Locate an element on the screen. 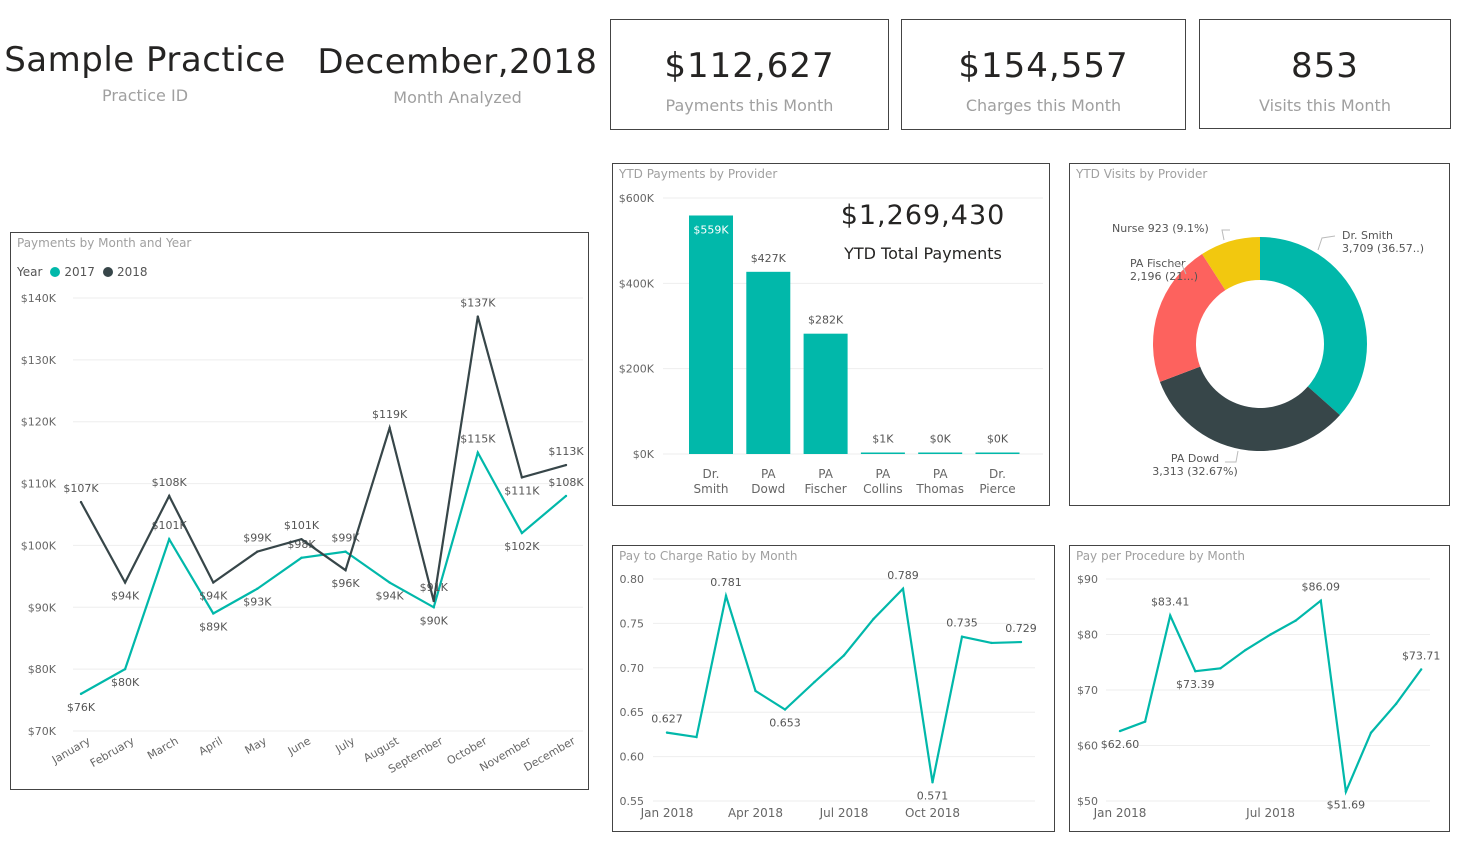  y-tick-label: $200K is located at coordinates (637, 369).